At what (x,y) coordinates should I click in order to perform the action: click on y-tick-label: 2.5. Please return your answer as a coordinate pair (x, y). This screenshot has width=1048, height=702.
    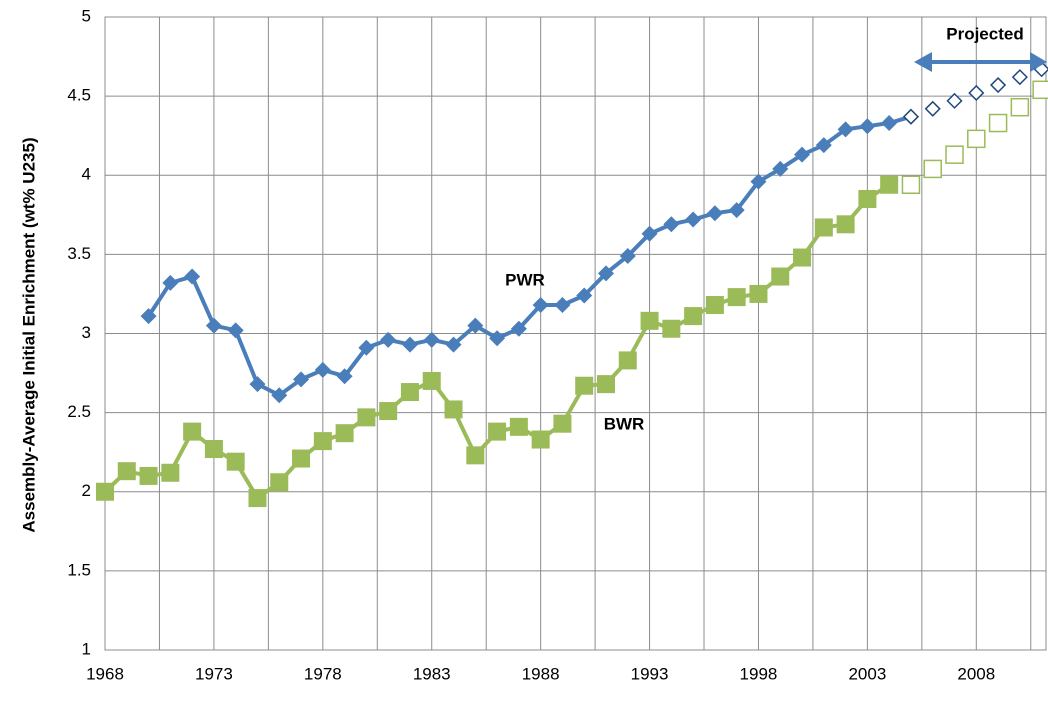
    Looking at the image, I should click on (79, 411).